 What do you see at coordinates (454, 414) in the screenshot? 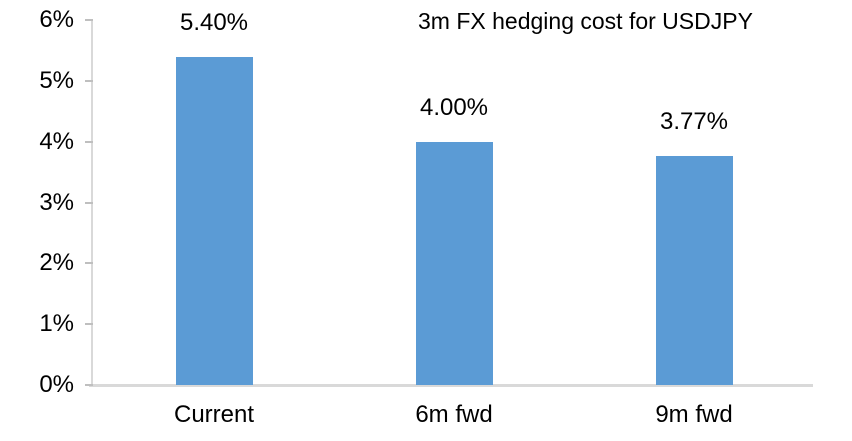
I see `category-label: 6m fwd` at bounding box center [454, 414].